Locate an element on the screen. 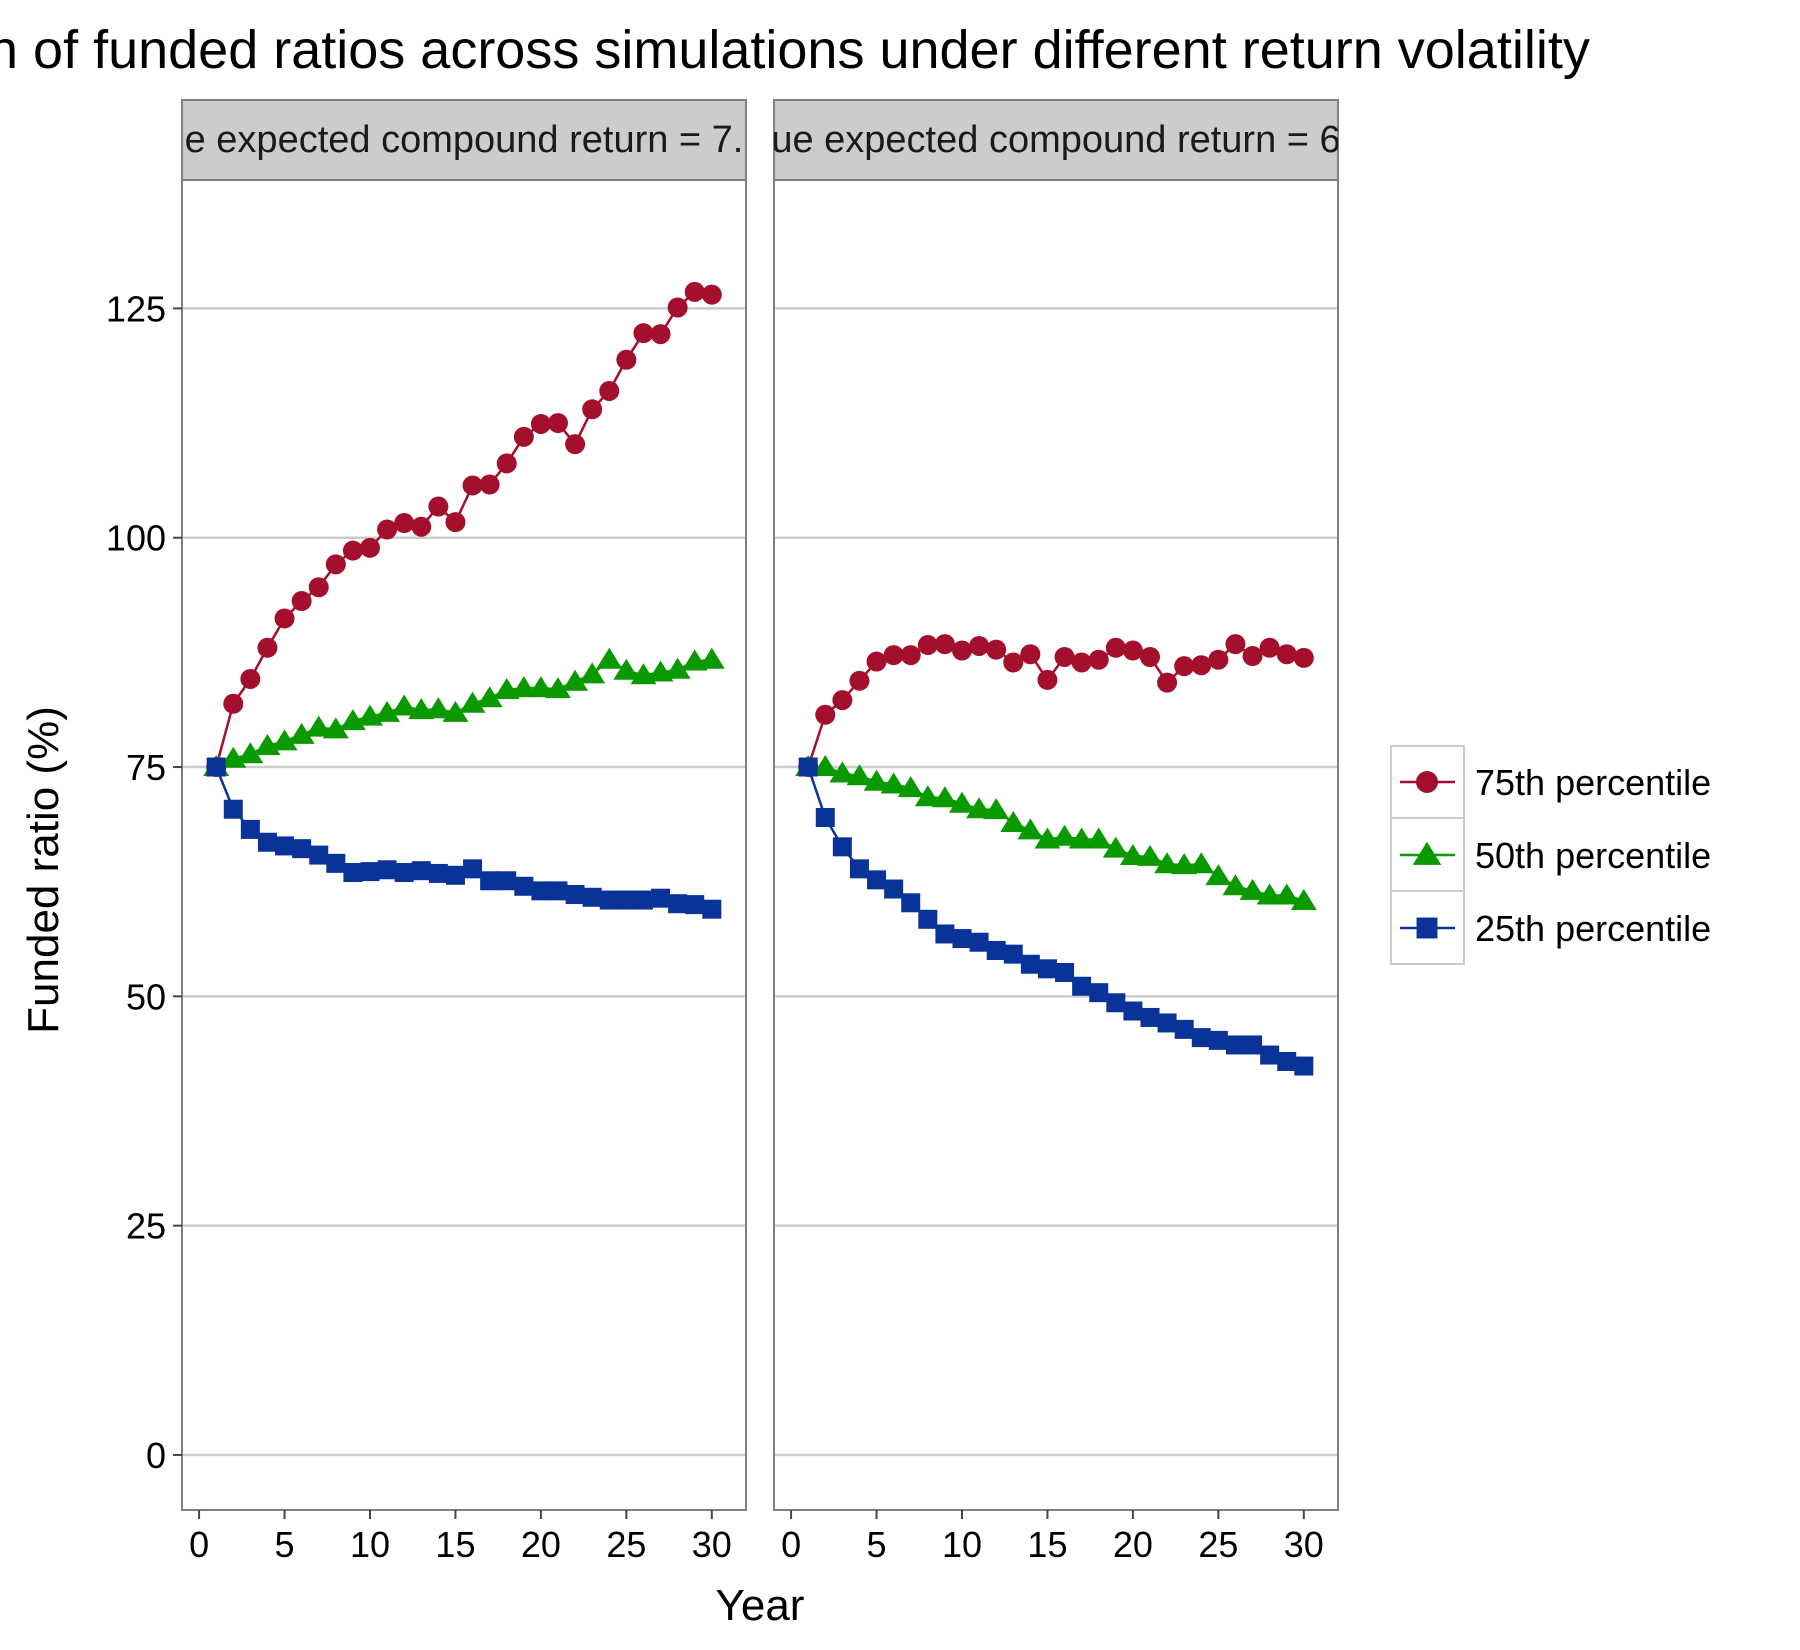 The height and width of the screenshot is (1650, 1800). y-tick-label: 100 is located at coordinates (136, 538).